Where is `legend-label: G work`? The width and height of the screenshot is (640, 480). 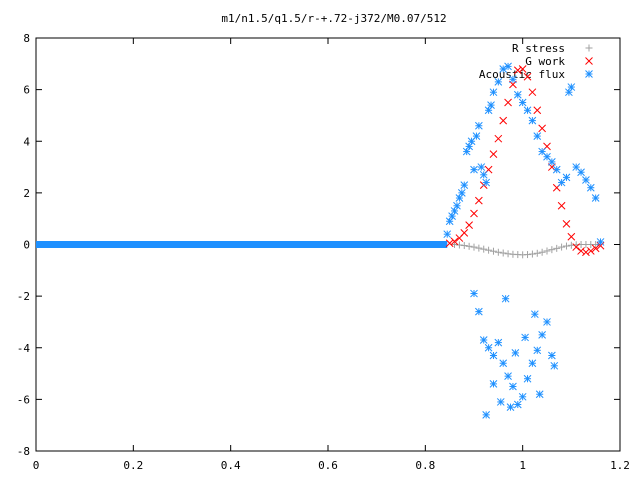
legend-label: G work is located at coordinates (545, 61).